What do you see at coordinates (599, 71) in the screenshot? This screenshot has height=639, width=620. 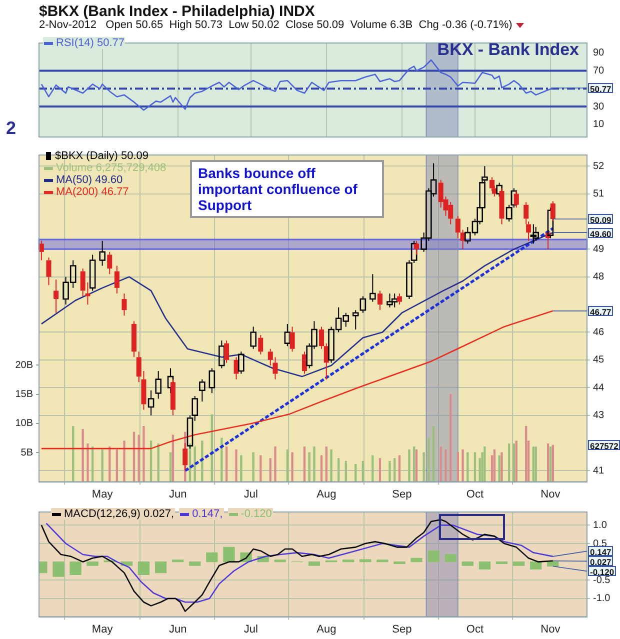 I see `y-tick-label: 70` at bounding box center [599, 71].